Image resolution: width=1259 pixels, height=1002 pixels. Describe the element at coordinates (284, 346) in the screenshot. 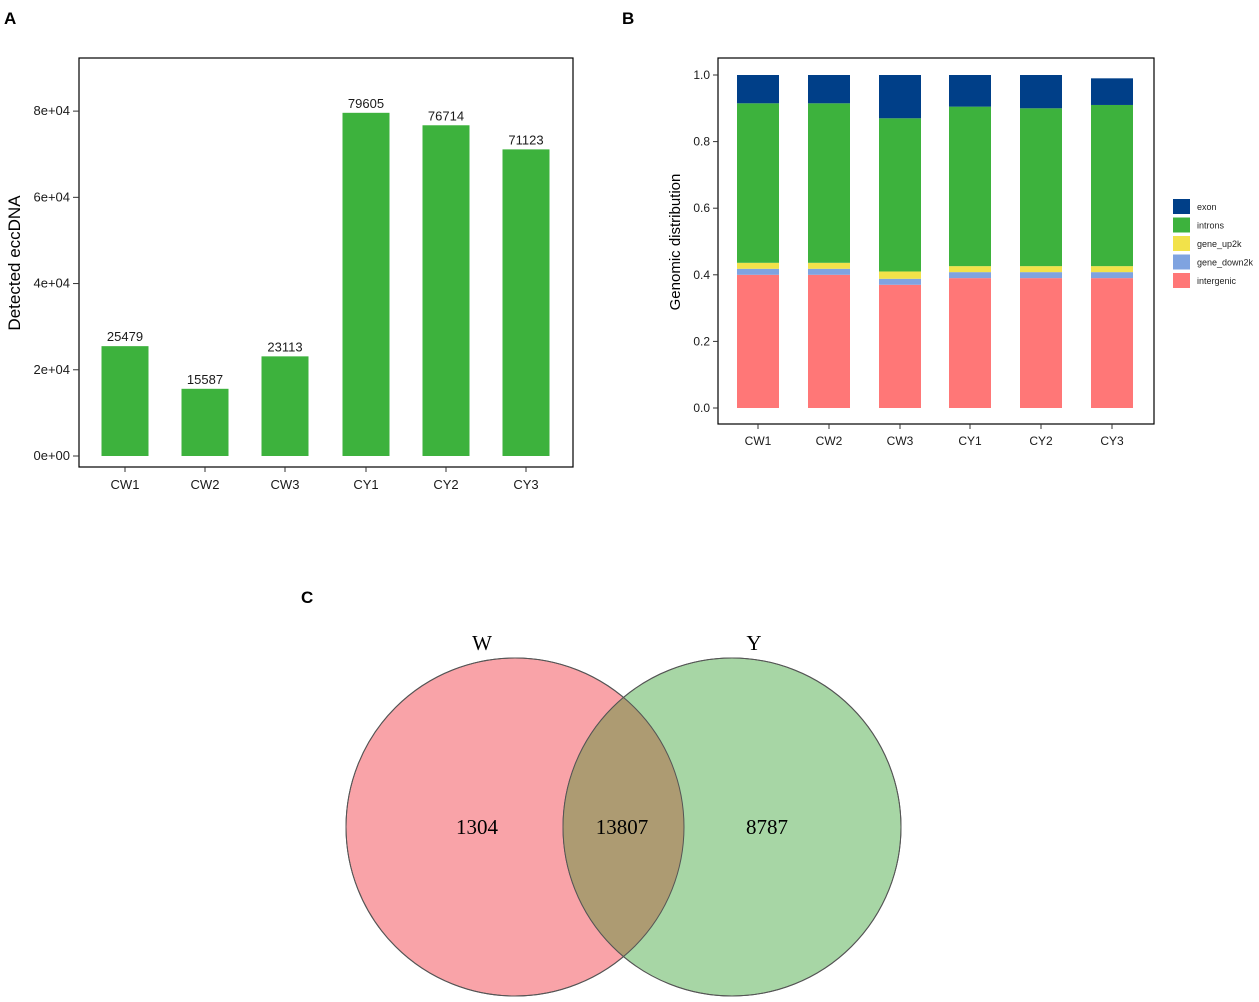

I see `chart-a-bar-label: 23113` at that location.